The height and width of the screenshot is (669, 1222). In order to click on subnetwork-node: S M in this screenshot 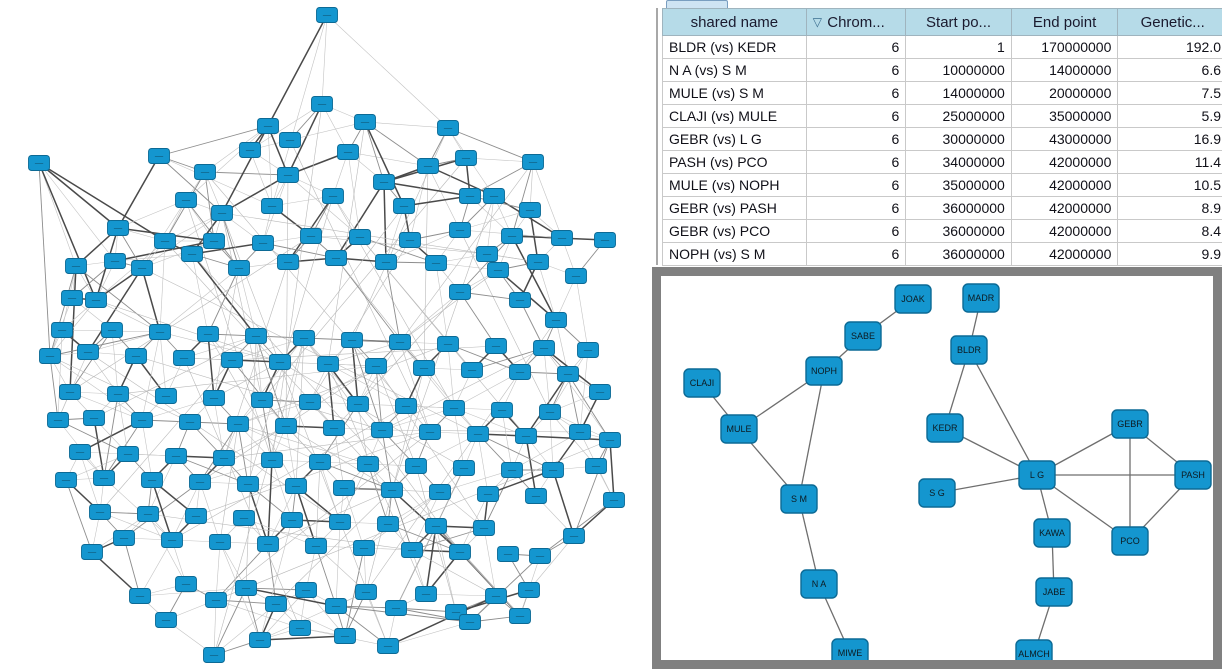, I will do `click(799, 499)`.